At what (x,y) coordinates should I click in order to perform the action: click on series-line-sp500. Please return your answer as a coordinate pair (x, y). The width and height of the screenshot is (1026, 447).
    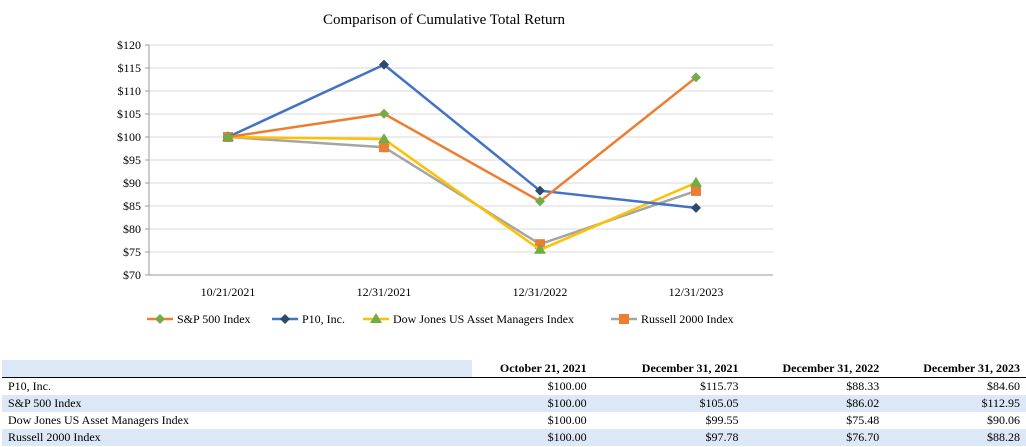
    Looking at the image, I should click on (462, 139).